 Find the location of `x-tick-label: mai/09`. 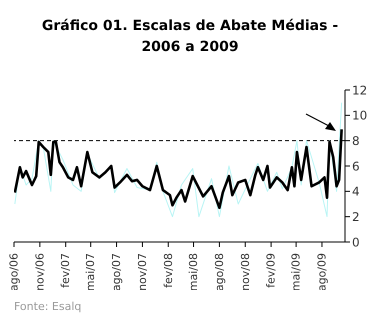

x-tick-label: mai/09 is located at coordinates (296, 272).